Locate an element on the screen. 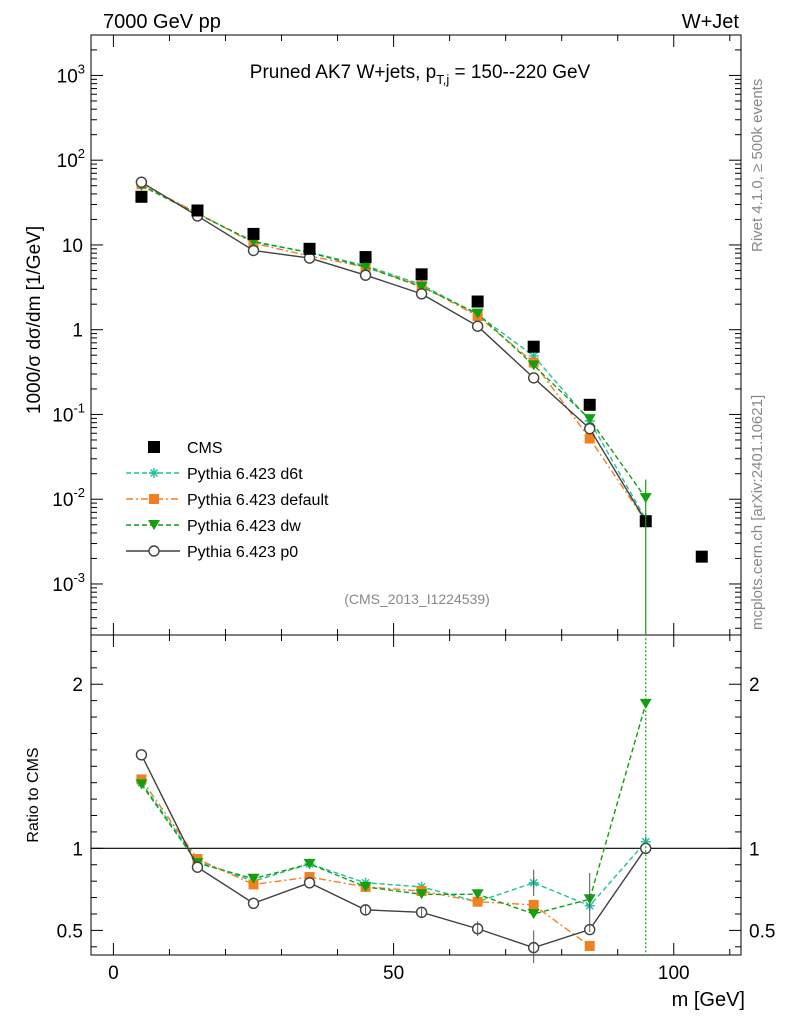  ratio-y-tick-label-right: 0.5 is located at coordinates (762, 931).